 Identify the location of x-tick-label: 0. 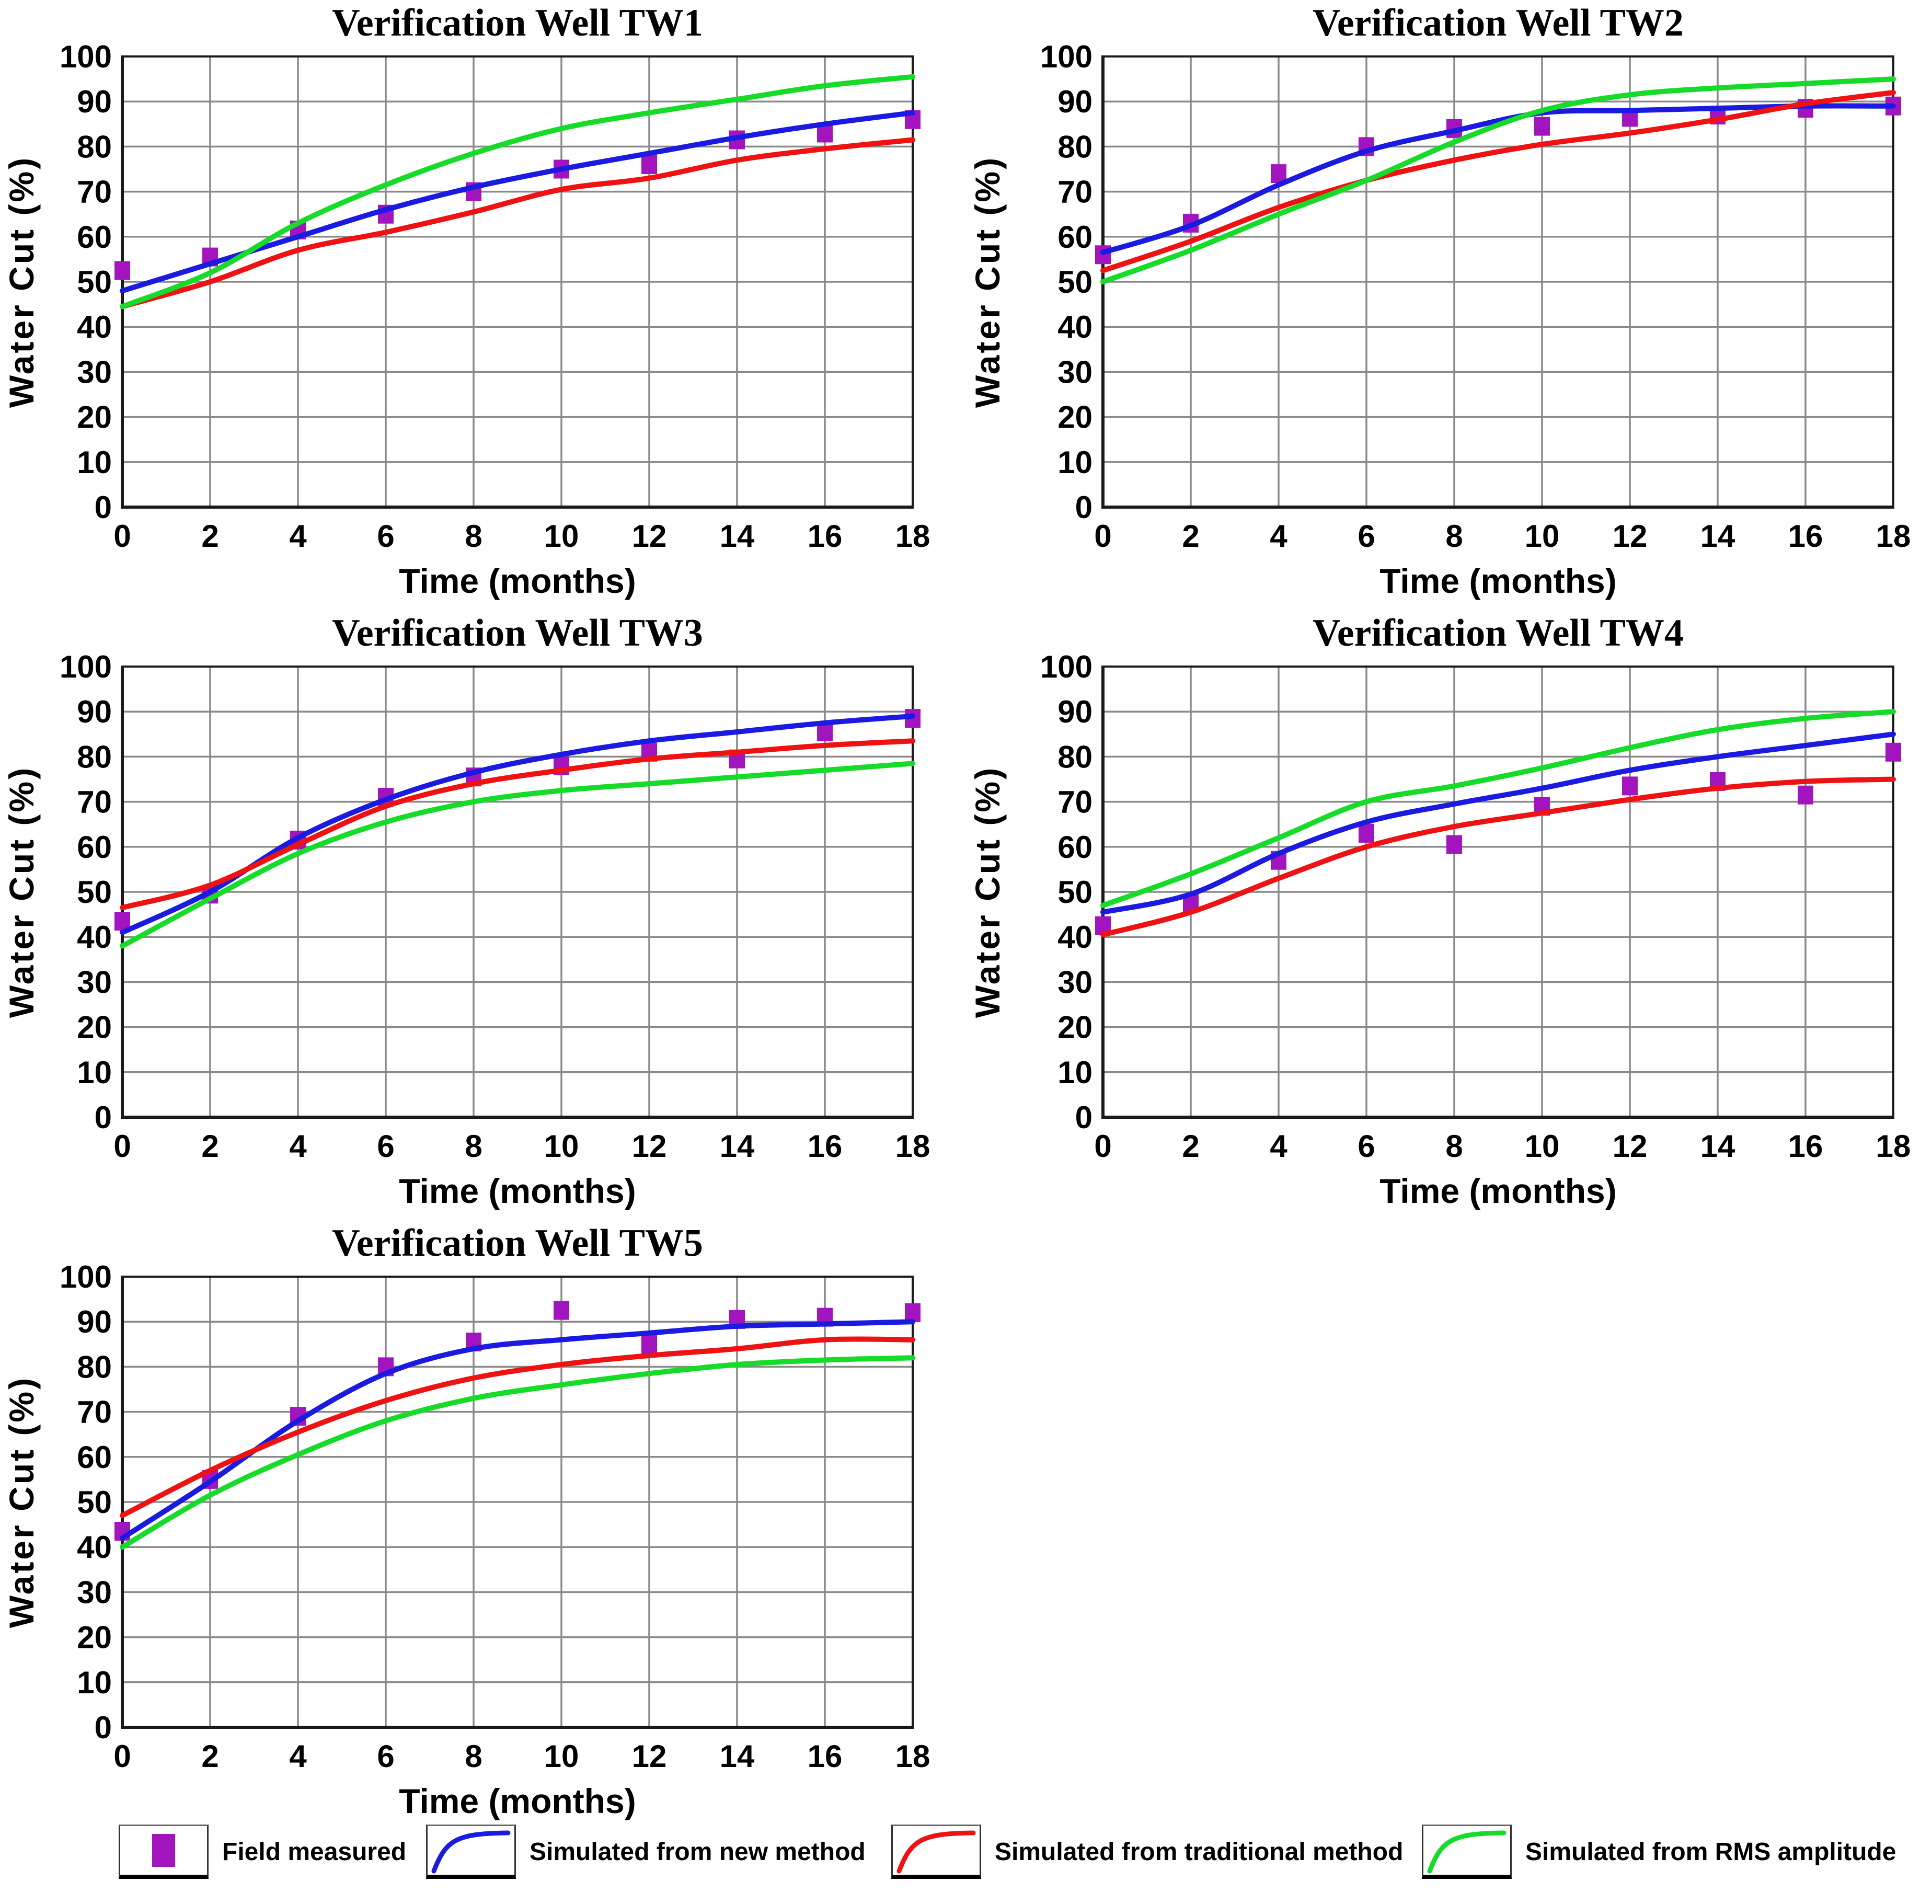
(122, 1146).